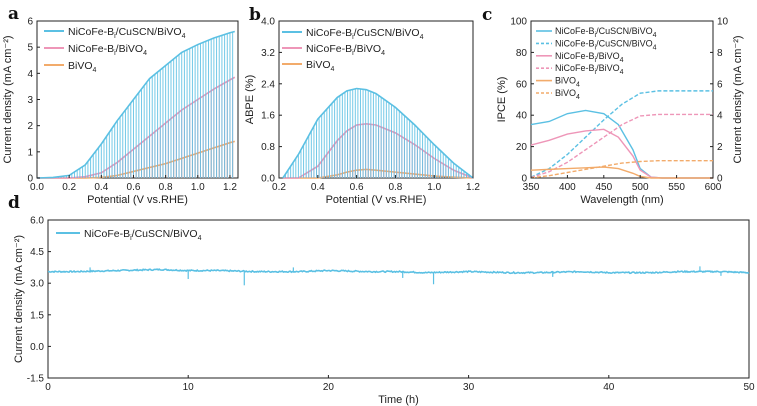 The image size is (757, 406). What do you see at coordinates (502, 100) in the screenshot?
I see `panel-c-ylabel: IPCE (%)` at bounding box center [502, 100].